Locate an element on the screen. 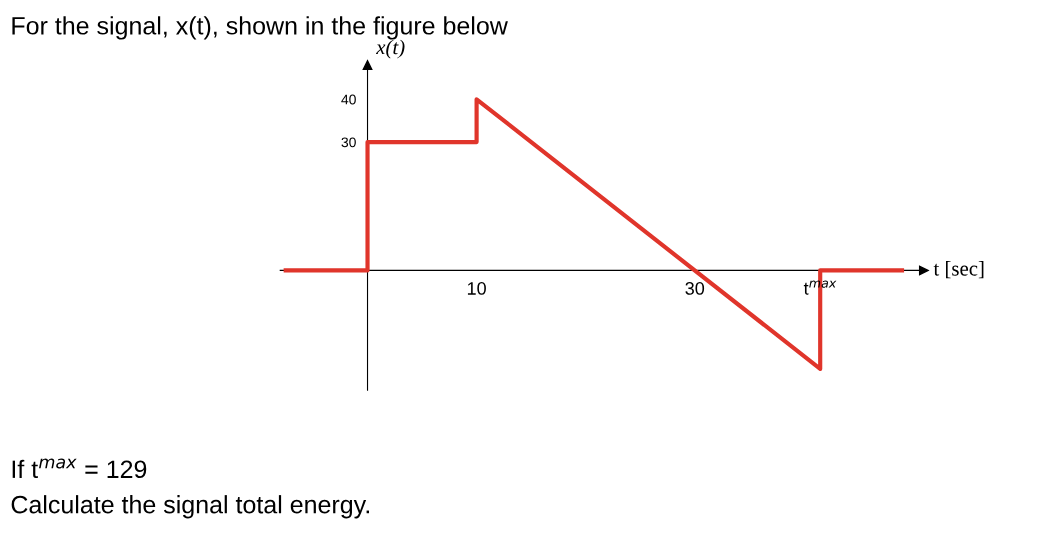 This screenshot has width=1038, height=542. y-axis-title: x(t) is located at coordinates (390, 49).